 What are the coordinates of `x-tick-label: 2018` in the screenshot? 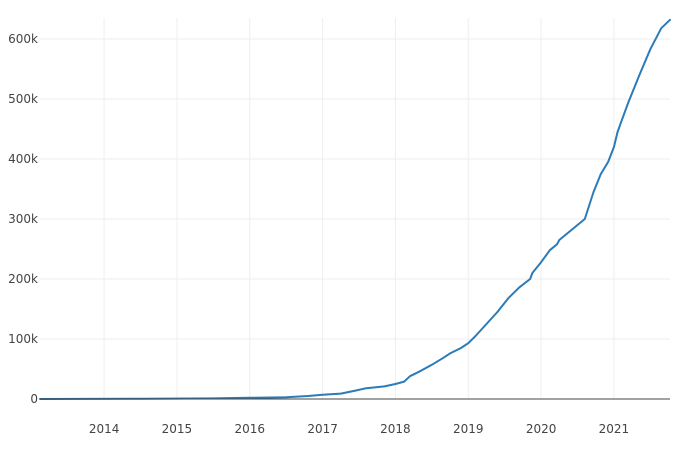 It's located at (395, 429).